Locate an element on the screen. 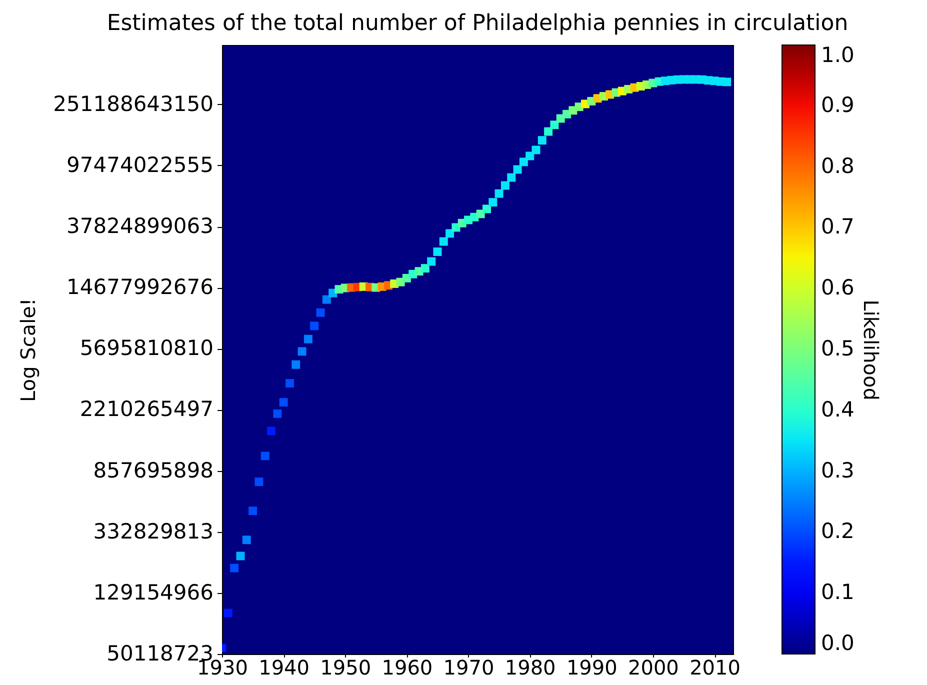 Image resolution: width=927 pixels, height=685 pixels. y-tick-label: 251188643150 is located at coordinates (133, 104).